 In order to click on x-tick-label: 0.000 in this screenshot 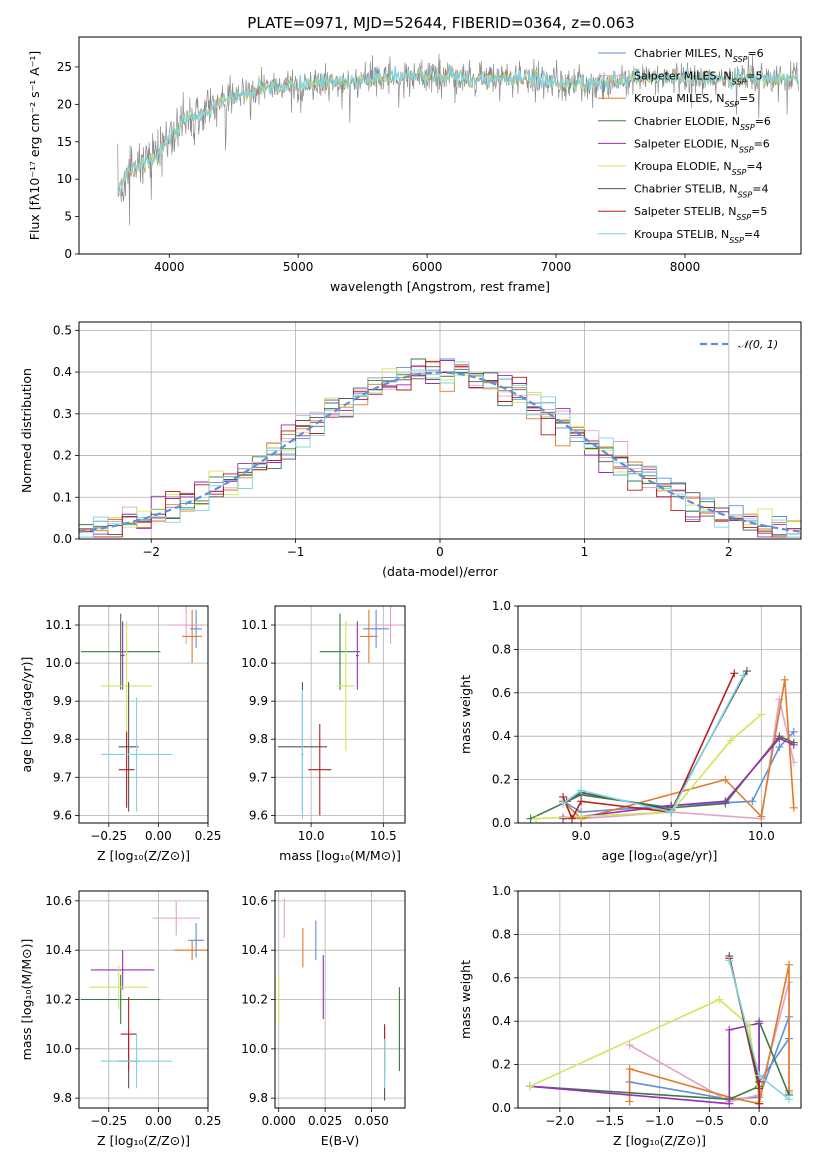, I will do `click(279, 1121)`.